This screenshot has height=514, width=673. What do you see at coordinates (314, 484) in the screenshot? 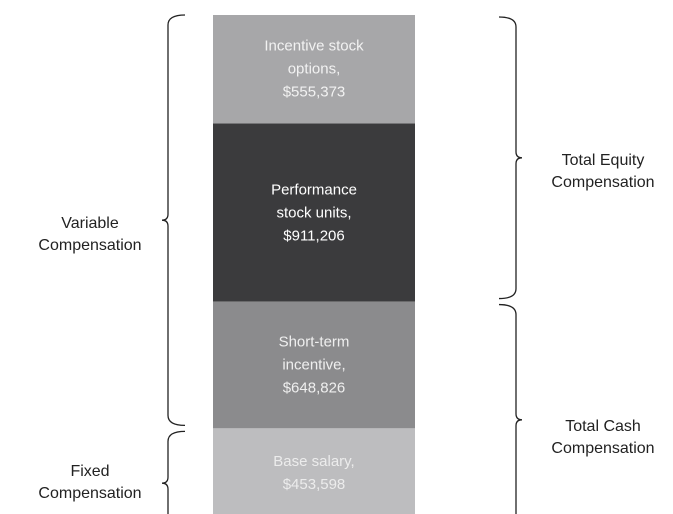
I see `value-label: $453,598` at bounding box center [314, 484].